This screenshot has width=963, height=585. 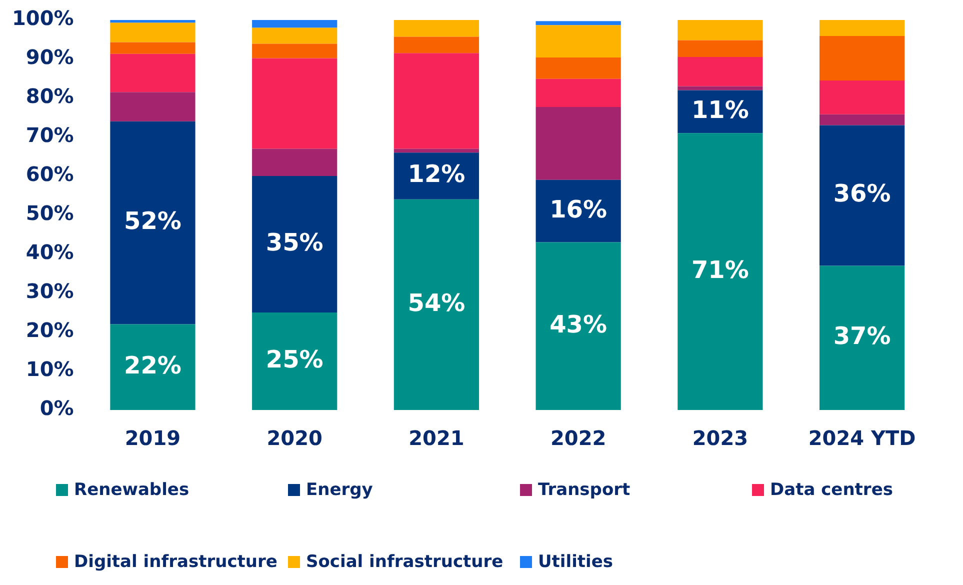 I want to click on y-tick-label: 20%, so click(x=50, y=330).